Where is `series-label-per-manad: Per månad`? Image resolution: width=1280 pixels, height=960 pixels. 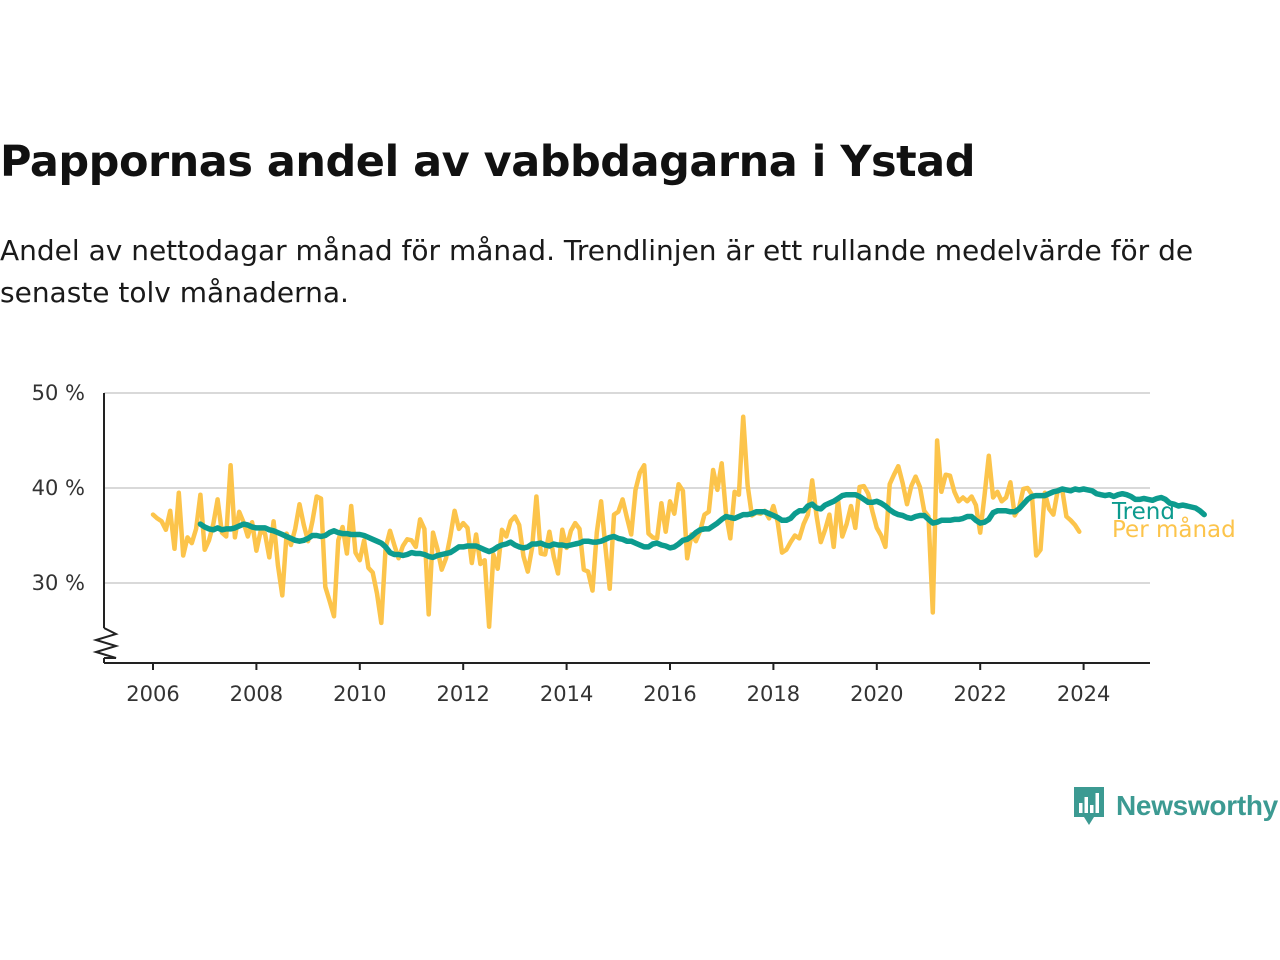
series-label-per-manad: Per månad is located at coordinates (1174, 529).